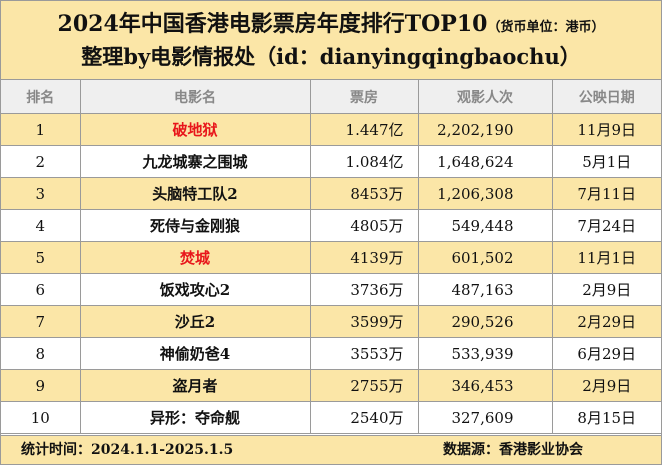 Image resolution: width=662 pixels, height=465 pixels. What do you see at coordinates (195, 289) in the screenshot?
I see `movie-title-cell: 饭戏攻心2` at bounding box center [195, 289].